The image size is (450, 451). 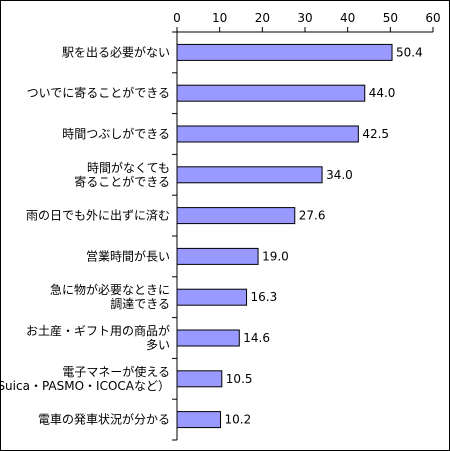 I want to click on data-label: 42.5, so click(x=375, y=134).